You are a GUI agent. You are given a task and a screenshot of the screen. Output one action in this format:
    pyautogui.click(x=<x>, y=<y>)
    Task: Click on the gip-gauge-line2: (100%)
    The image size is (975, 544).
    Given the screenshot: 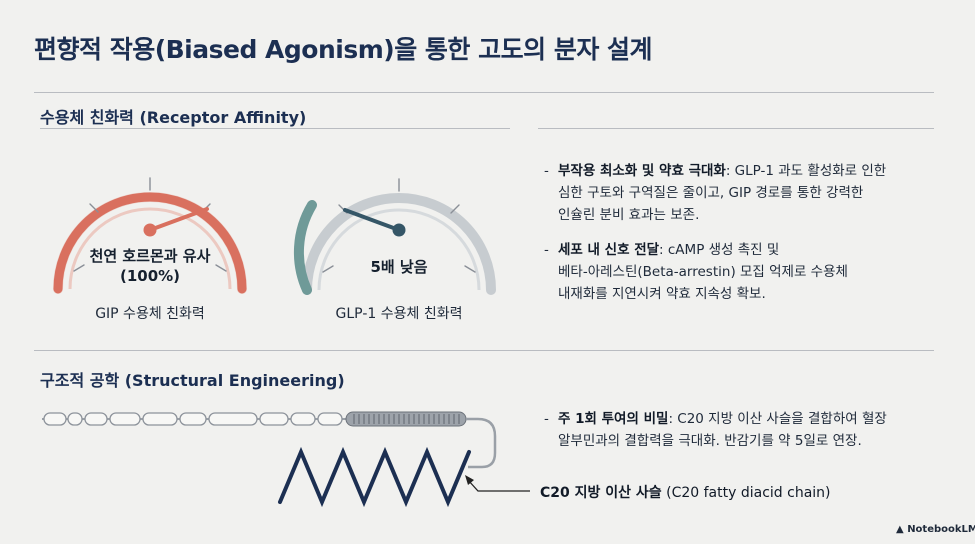 What is the action you would take?
    pyautogui.click(x=150, y=276)
    